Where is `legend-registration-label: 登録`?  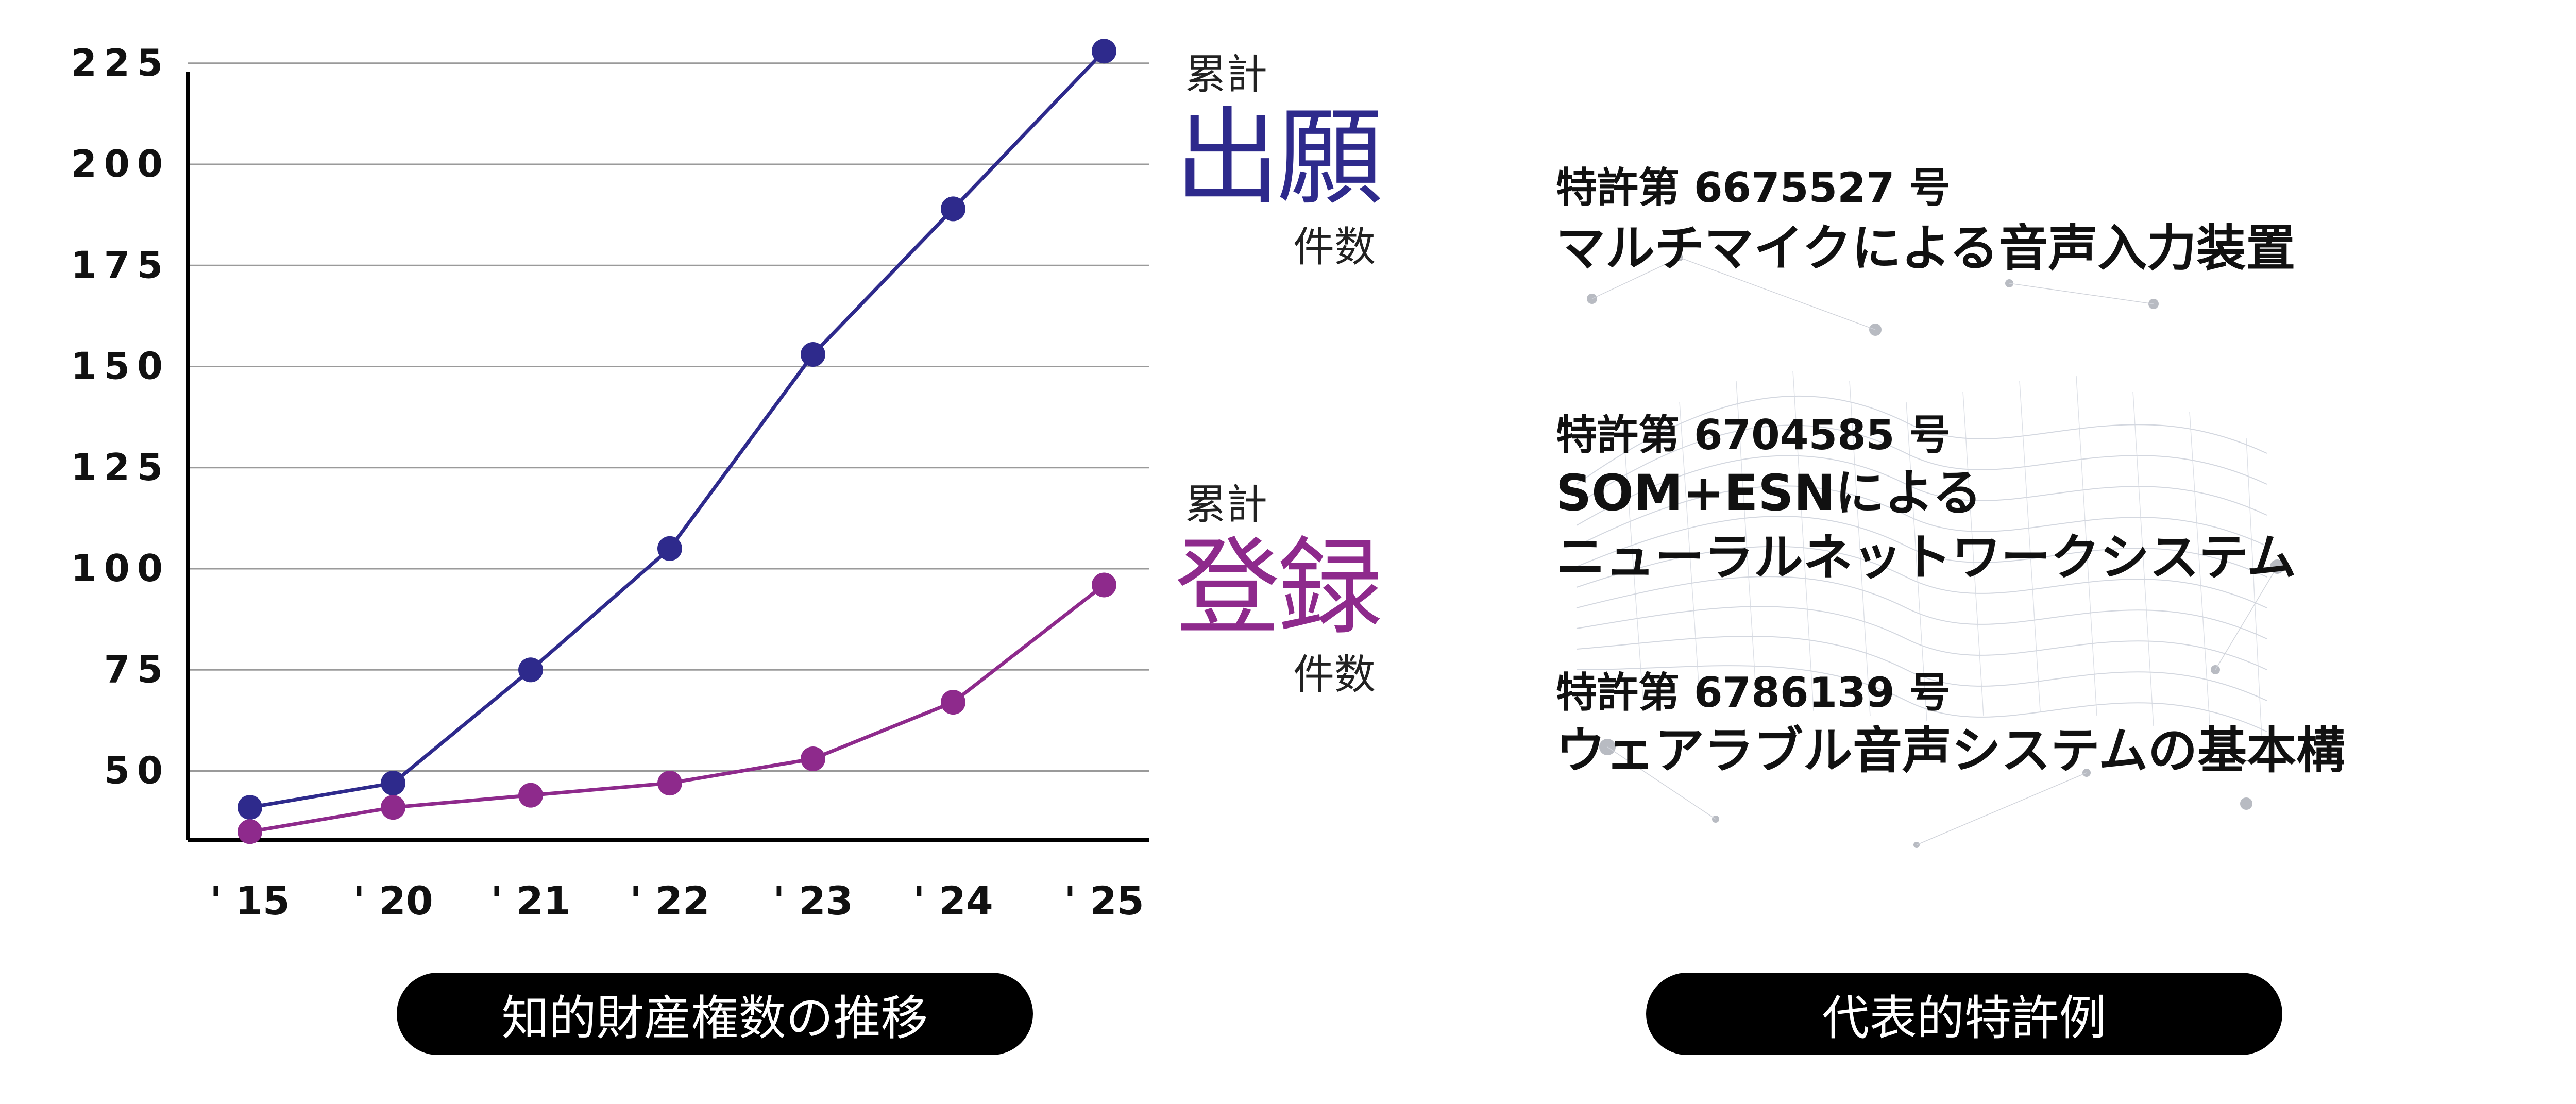
legend-registration-label: 登録 is located at coordinates (1279, 588).